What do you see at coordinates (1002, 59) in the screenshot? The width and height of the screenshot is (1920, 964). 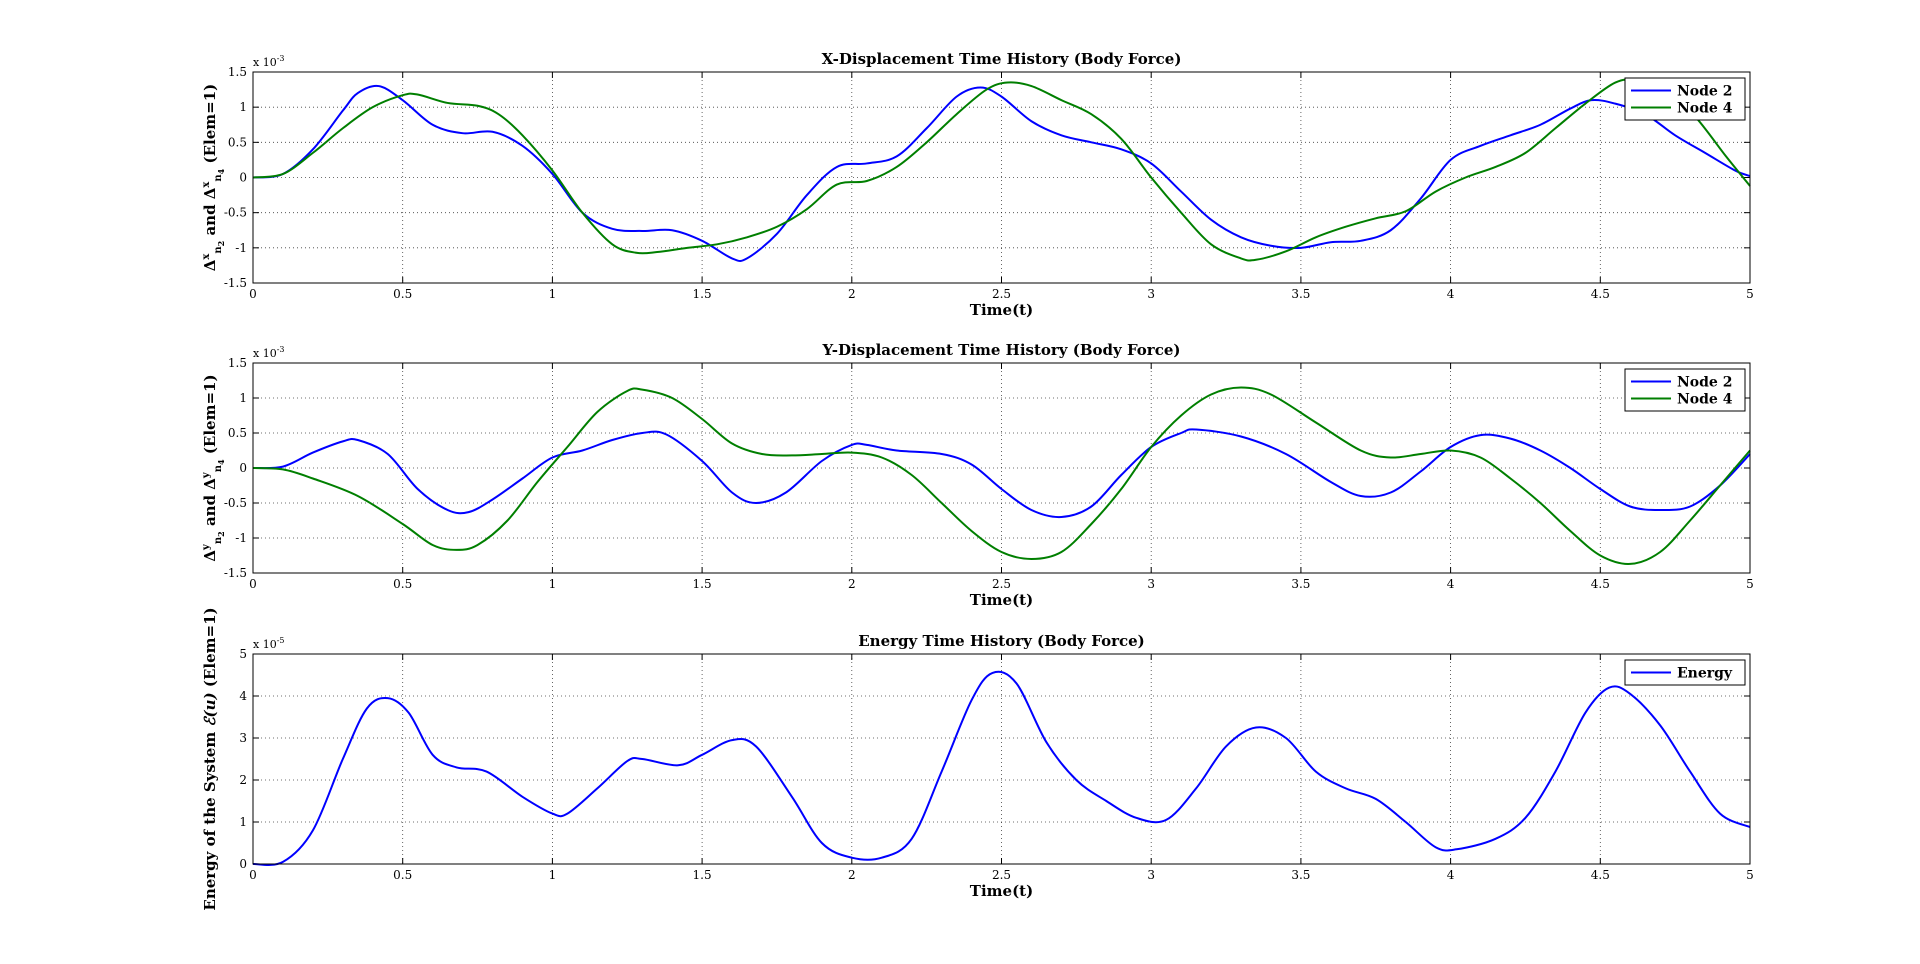 I see `chart-title: X-Displacement Time History (Body Force)` at bounding box center [1002, 59].